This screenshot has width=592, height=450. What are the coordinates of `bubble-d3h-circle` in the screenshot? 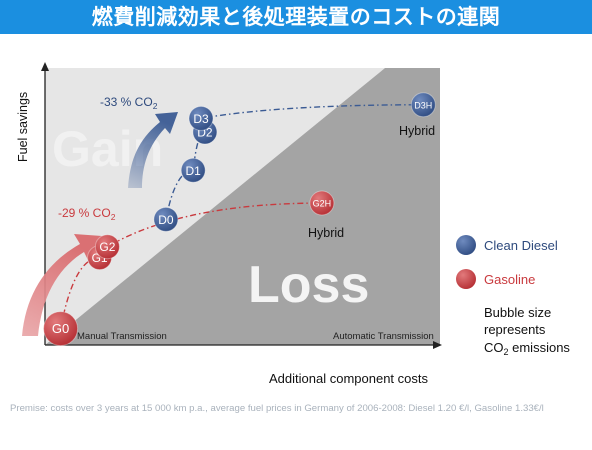 It's located at (423, 105).